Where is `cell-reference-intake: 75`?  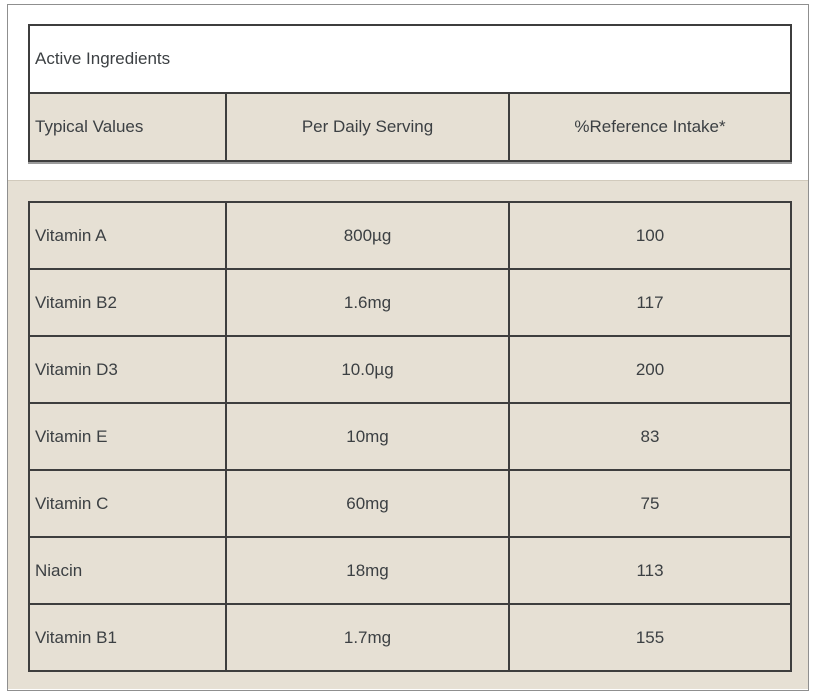
cell-reference-intake: 75 is located at coordinates (650, 503).